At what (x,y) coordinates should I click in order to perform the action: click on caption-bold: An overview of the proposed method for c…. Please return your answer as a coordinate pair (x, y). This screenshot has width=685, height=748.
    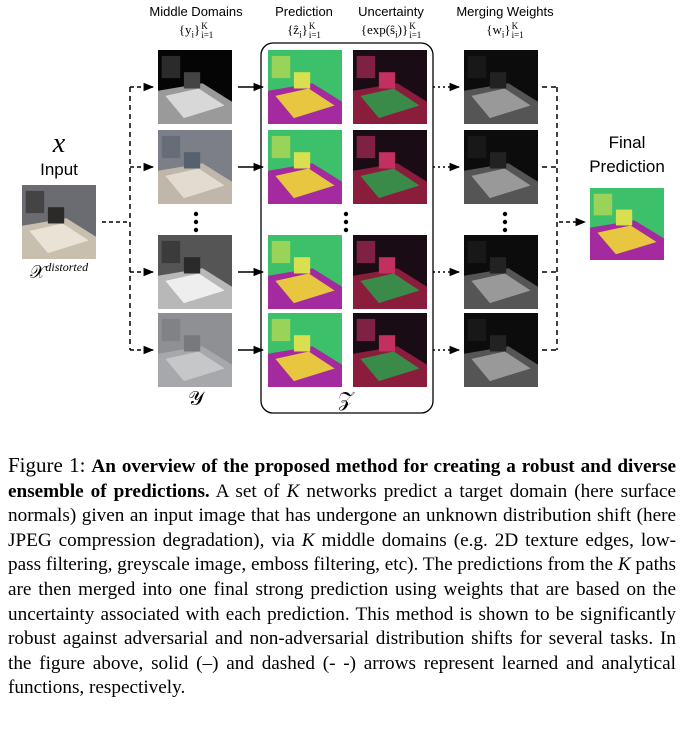
    Looking at the image, I should click on (342, 479).